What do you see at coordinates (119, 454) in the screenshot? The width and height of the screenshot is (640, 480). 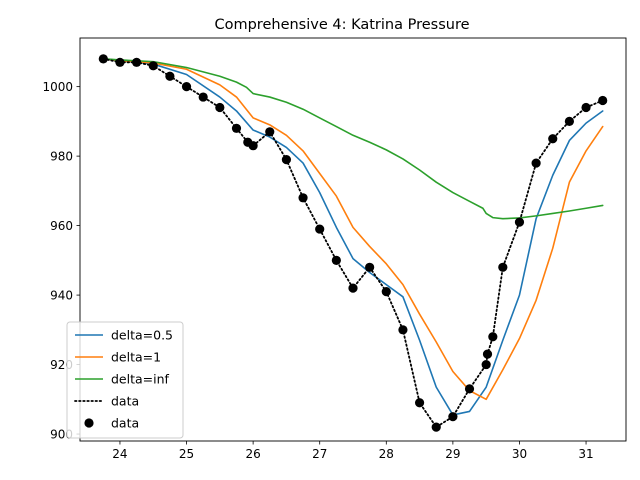 I see `x-tick-label: 24` at bounding box center [119, 454].